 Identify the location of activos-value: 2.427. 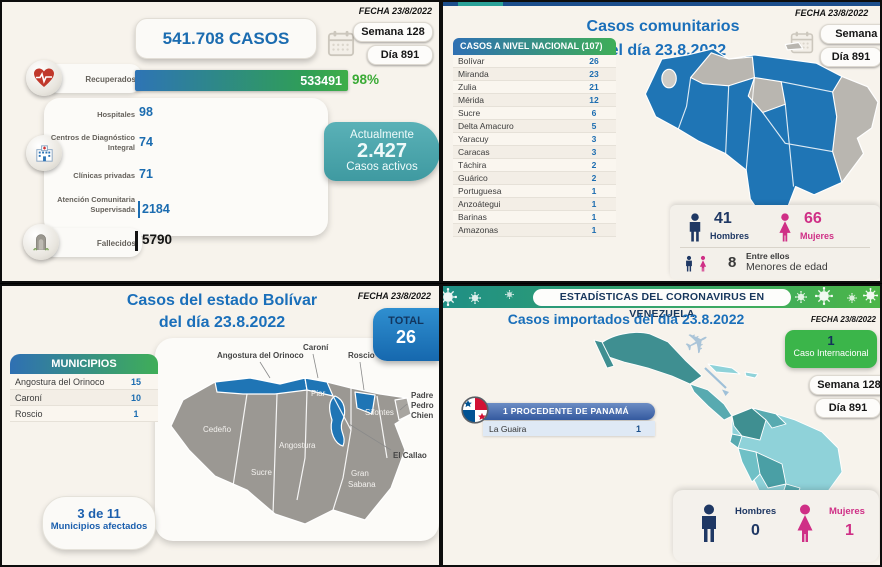
(382, 151).